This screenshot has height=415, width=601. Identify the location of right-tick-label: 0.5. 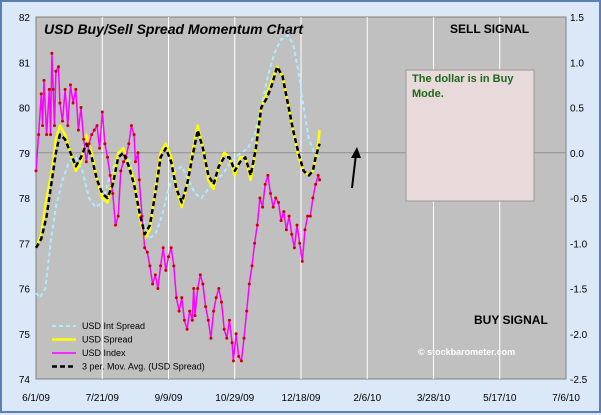
(577, 109).